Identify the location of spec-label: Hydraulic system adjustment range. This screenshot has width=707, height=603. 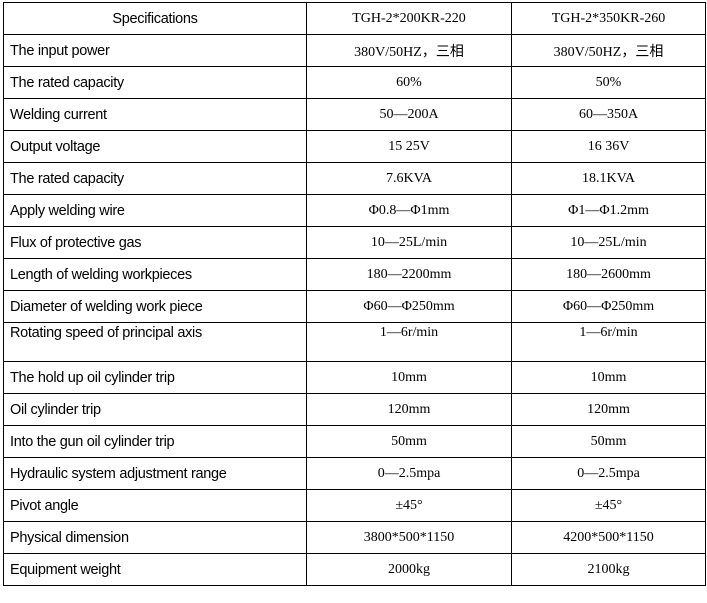
(155, 473).